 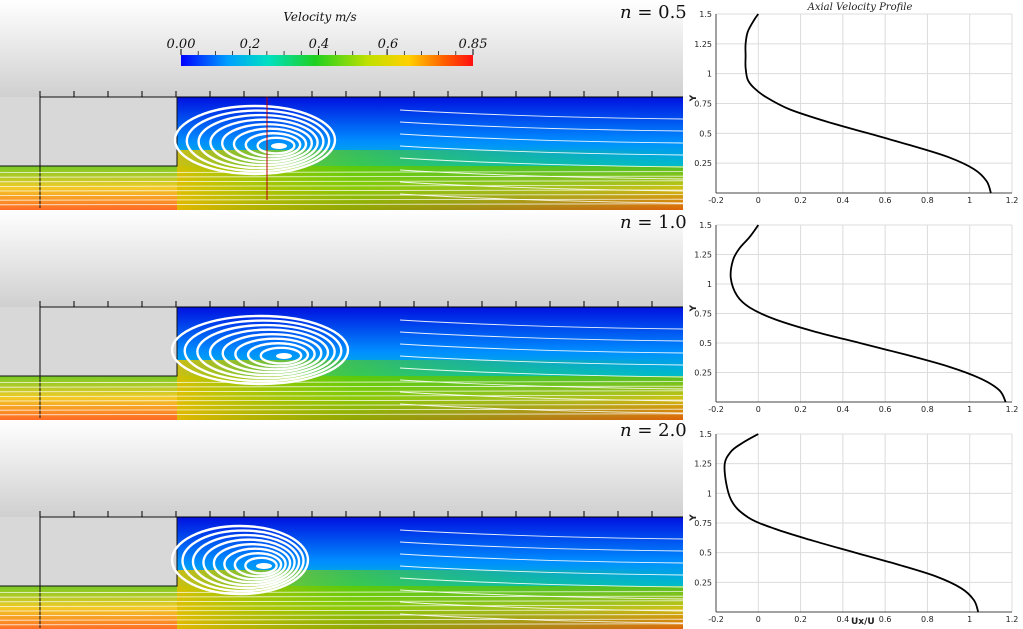 What do you see at coordinates (758, 619) in the screenshot?
I see `x-tick-label: 0` at bounding box center [758, 619].